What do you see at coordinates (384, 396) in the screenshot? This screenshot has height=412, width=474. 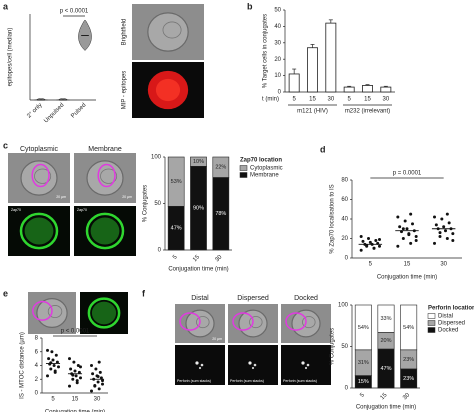 I see `x-tick-label: 15` at bounding box center [384, 396].